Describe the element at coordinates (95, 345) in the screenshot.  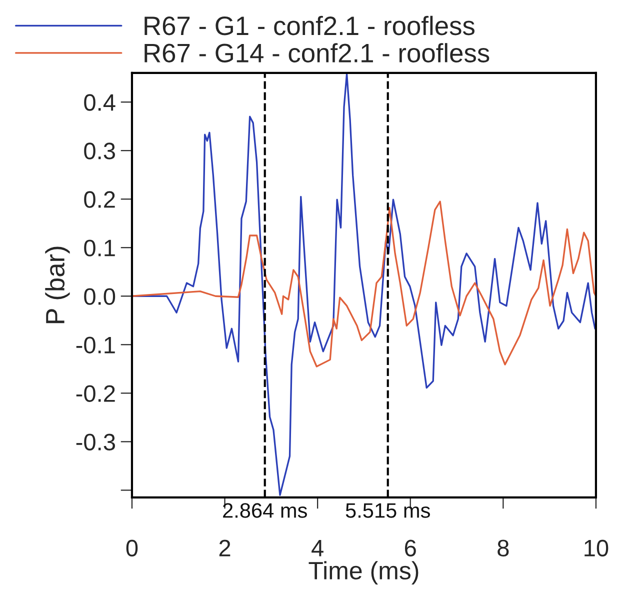
I see `y-tick-label: -0.1` at that location.